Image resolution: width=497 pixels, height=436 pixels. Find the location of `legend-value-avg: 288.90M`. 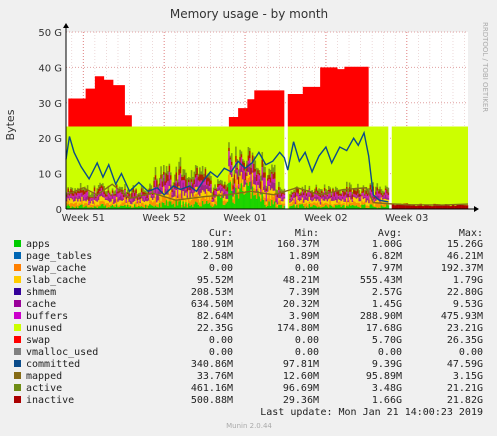

legend-value-avg: 288.90M is located at coordinates (381, 316).